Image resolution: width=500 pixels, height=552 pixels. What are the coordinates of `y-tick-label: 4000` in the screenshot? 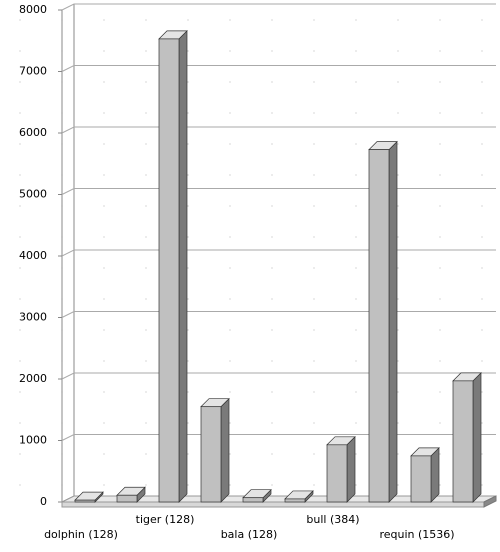 It's located at (33, 255).